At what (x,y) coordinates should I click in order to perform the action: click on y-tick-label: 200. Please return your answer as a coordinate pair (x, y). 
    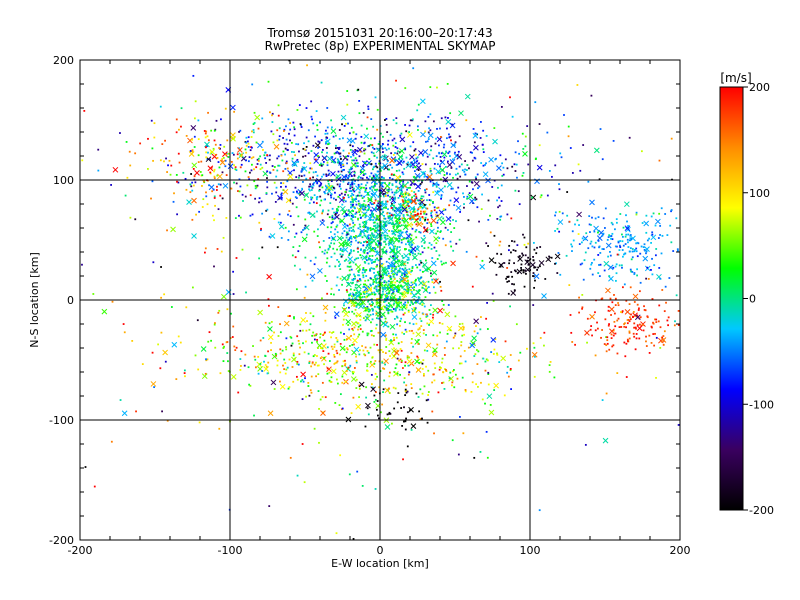
    Looking at the image, I should click on (63, 60).